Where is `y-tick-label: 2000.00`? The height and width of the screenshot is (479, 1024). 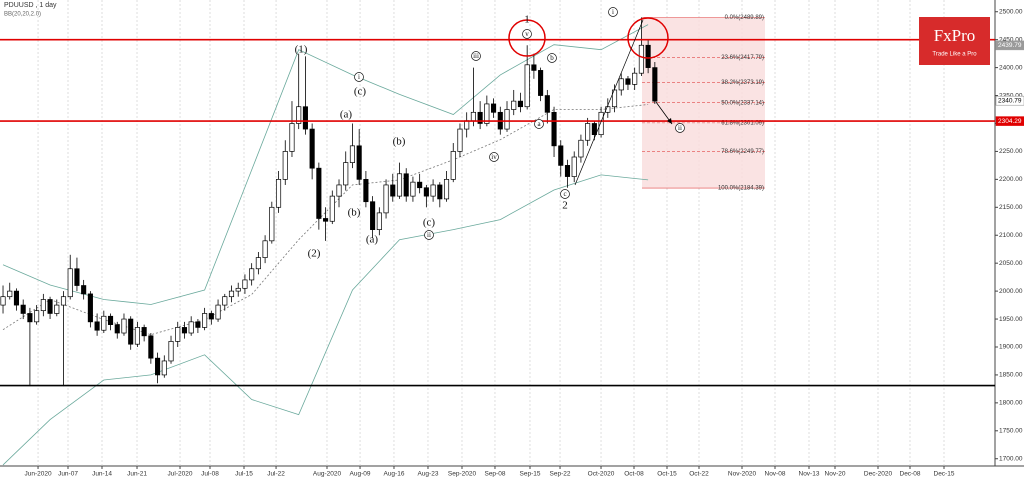 y-tick-label: 2000.00 is located at coordinates (1011, 291).